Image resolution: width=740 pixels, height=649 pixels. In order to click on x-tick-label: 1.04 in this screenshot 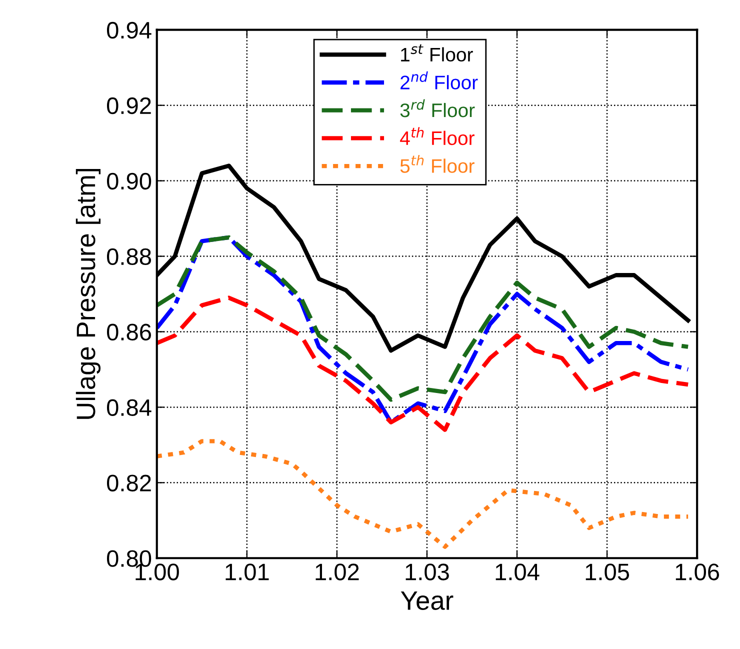, I will do `click(518, 572)`.